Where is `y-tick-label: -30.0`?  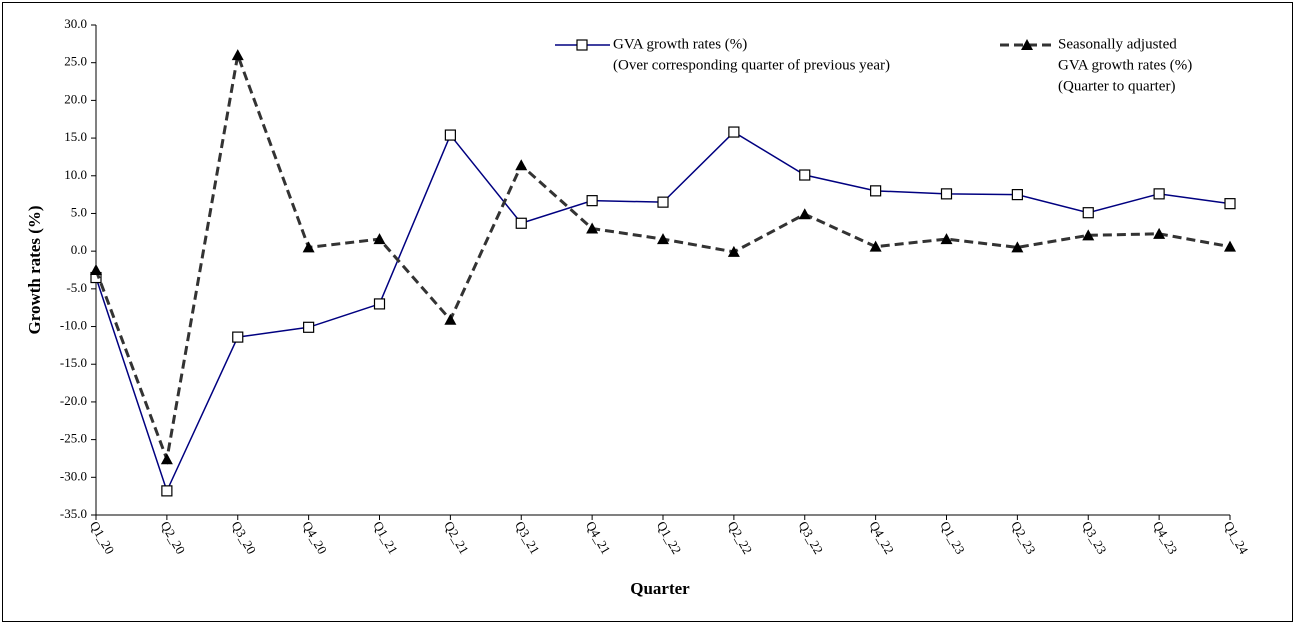 y-tick-label: -30.0 is located at coordinates (73, 475).